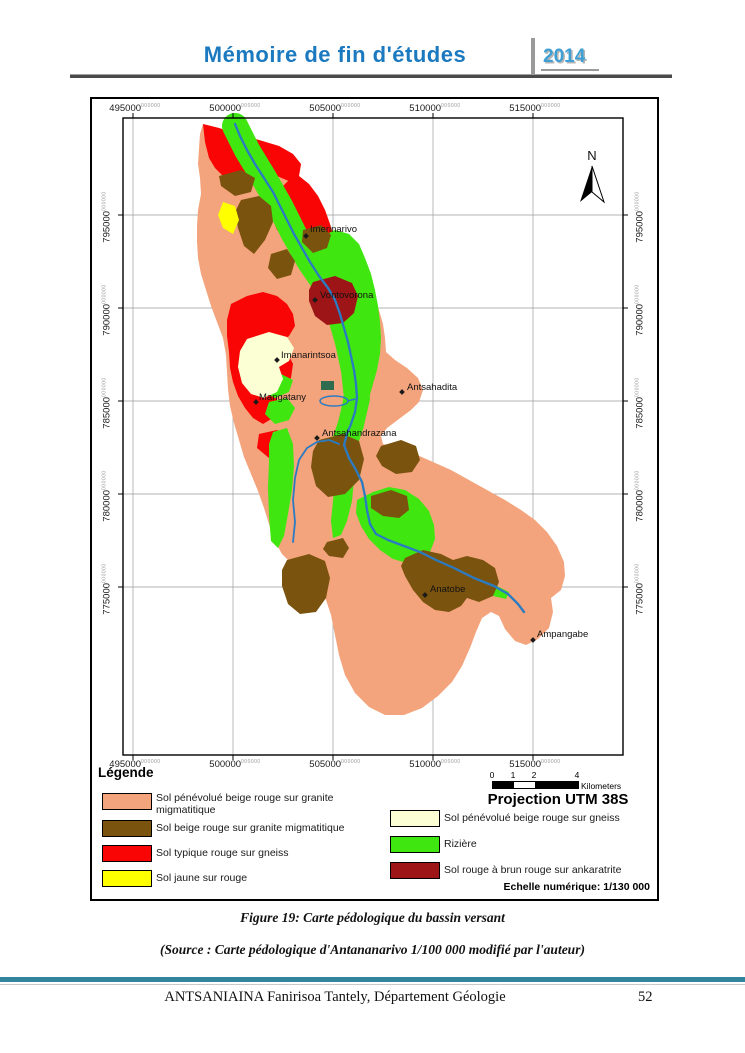 This screenshot has width=745, height=1053. What do you see at coordinates (266, 365) in the screenshot?
I see `soil-region-penevolue-gneiss` at bounding box center [266, 365].